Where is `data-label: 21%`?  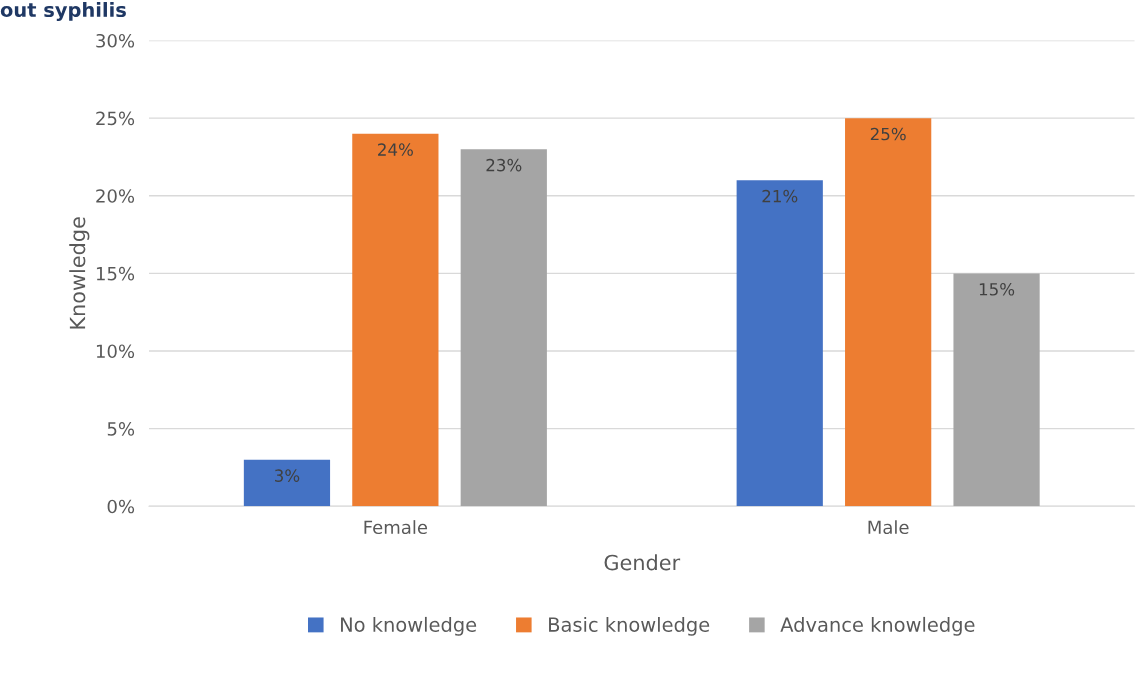 data-label: 21% is located at coordinates (780, 196).